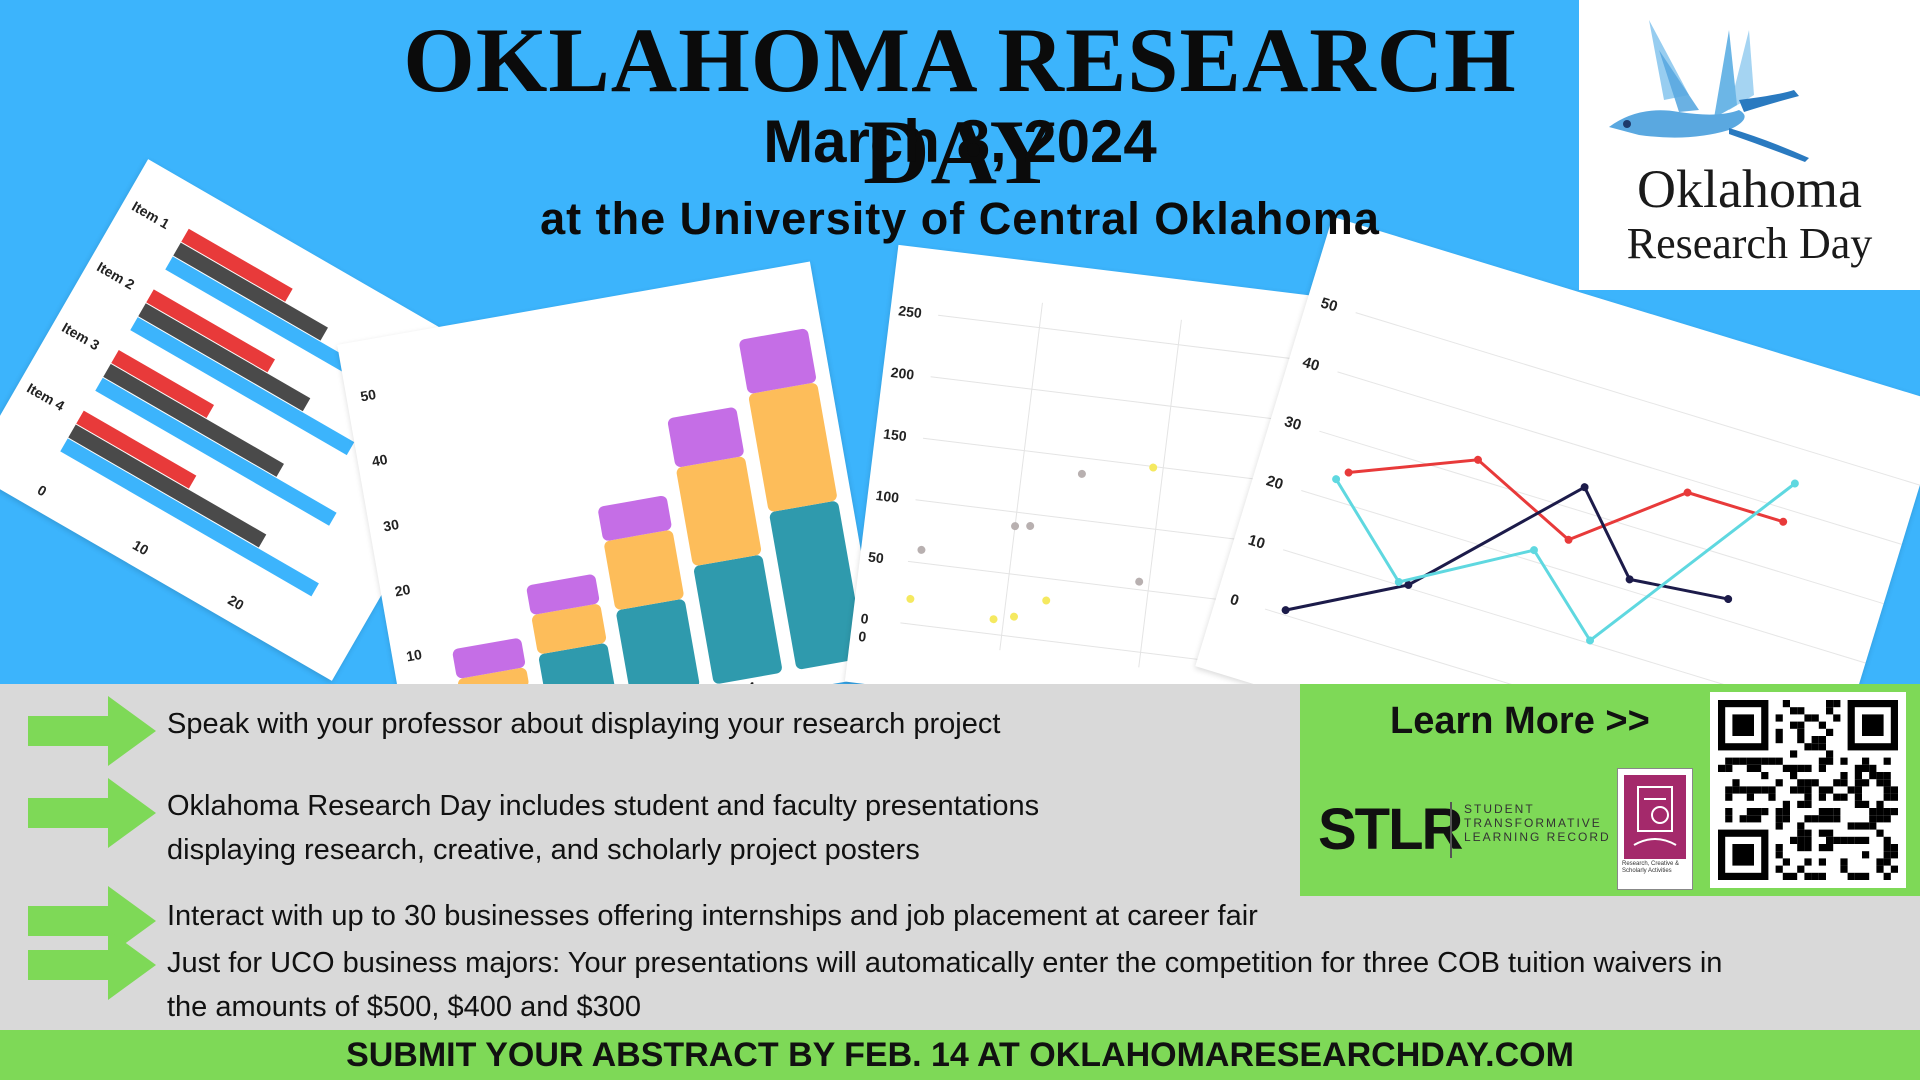  Describe the element at coordinates (876, 558) in the screenshot. I see `scatter-tick-label: 50` at that location.